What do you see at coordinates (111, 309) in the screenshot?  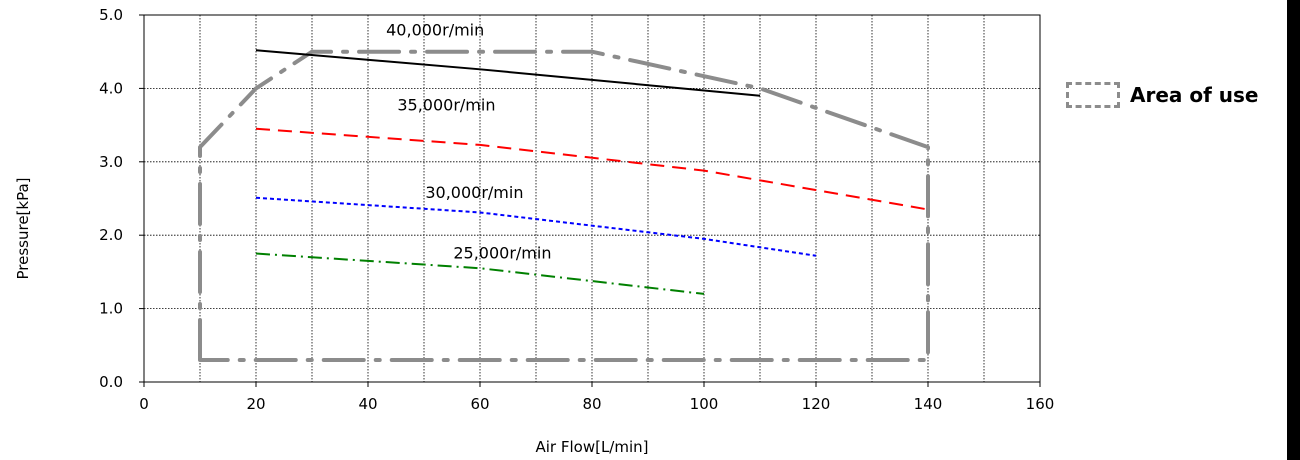 I see `y-tick-label: 1.0` at bounding box center [111, 309].